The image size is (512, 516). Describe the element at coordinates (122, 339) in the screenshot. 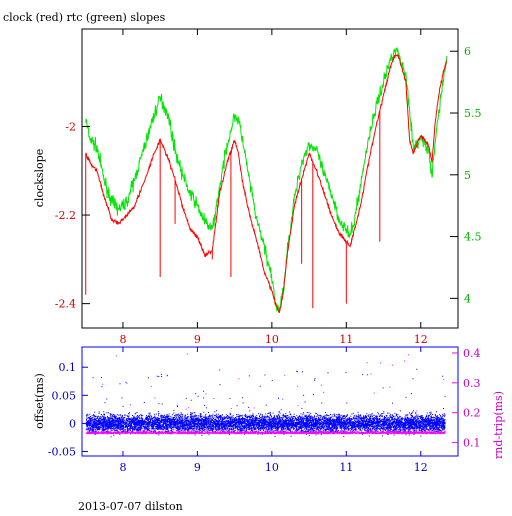

I see `top-x-tick-label: 8` at that location.